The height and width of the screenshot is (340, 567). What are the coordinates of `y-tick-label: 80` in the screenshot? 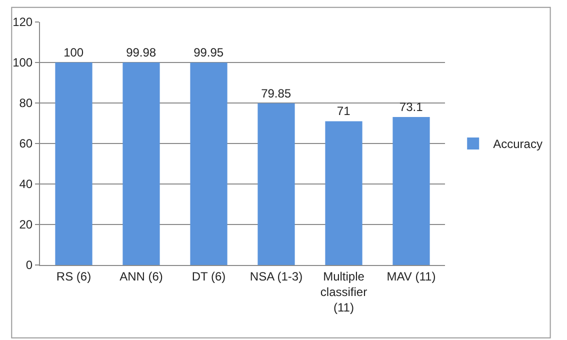 It's located at (26, 103).